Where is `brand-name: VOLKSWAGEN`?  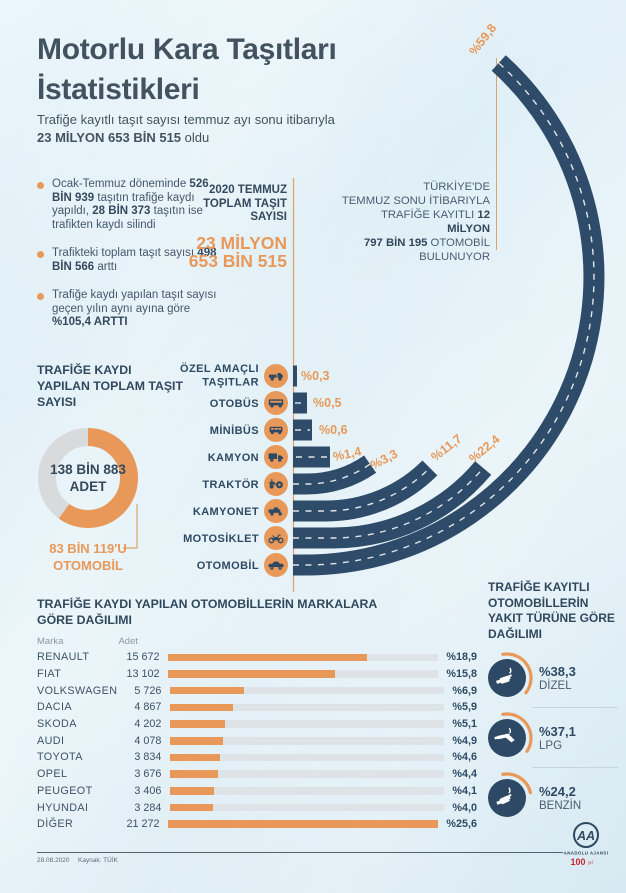 brand-name: VOLKSWAGEN is located at coordinates (77, 690).